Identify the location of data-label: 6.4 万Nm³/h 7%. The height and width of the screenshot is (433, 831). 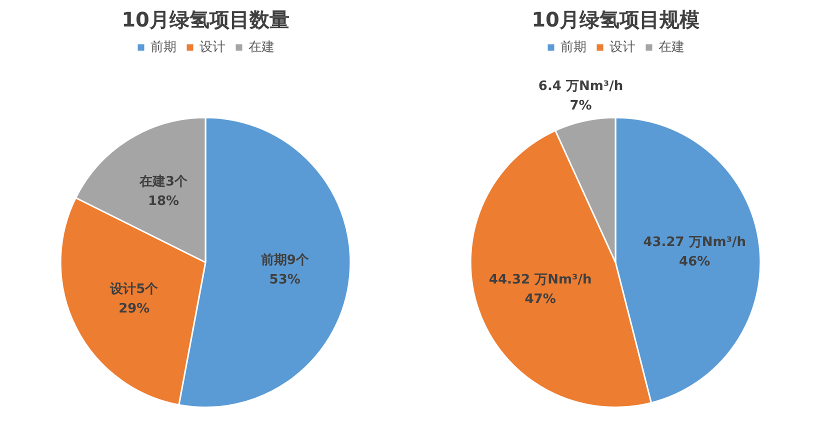
(581, 96).